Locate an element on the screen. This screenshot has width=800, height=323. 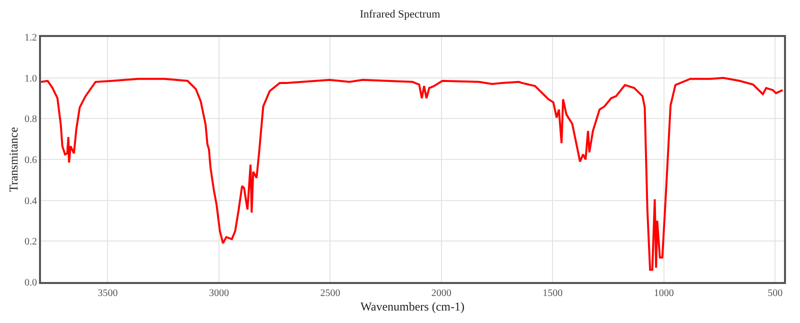
y-tick-label: 1.2 is located at coordinates (30, 38).